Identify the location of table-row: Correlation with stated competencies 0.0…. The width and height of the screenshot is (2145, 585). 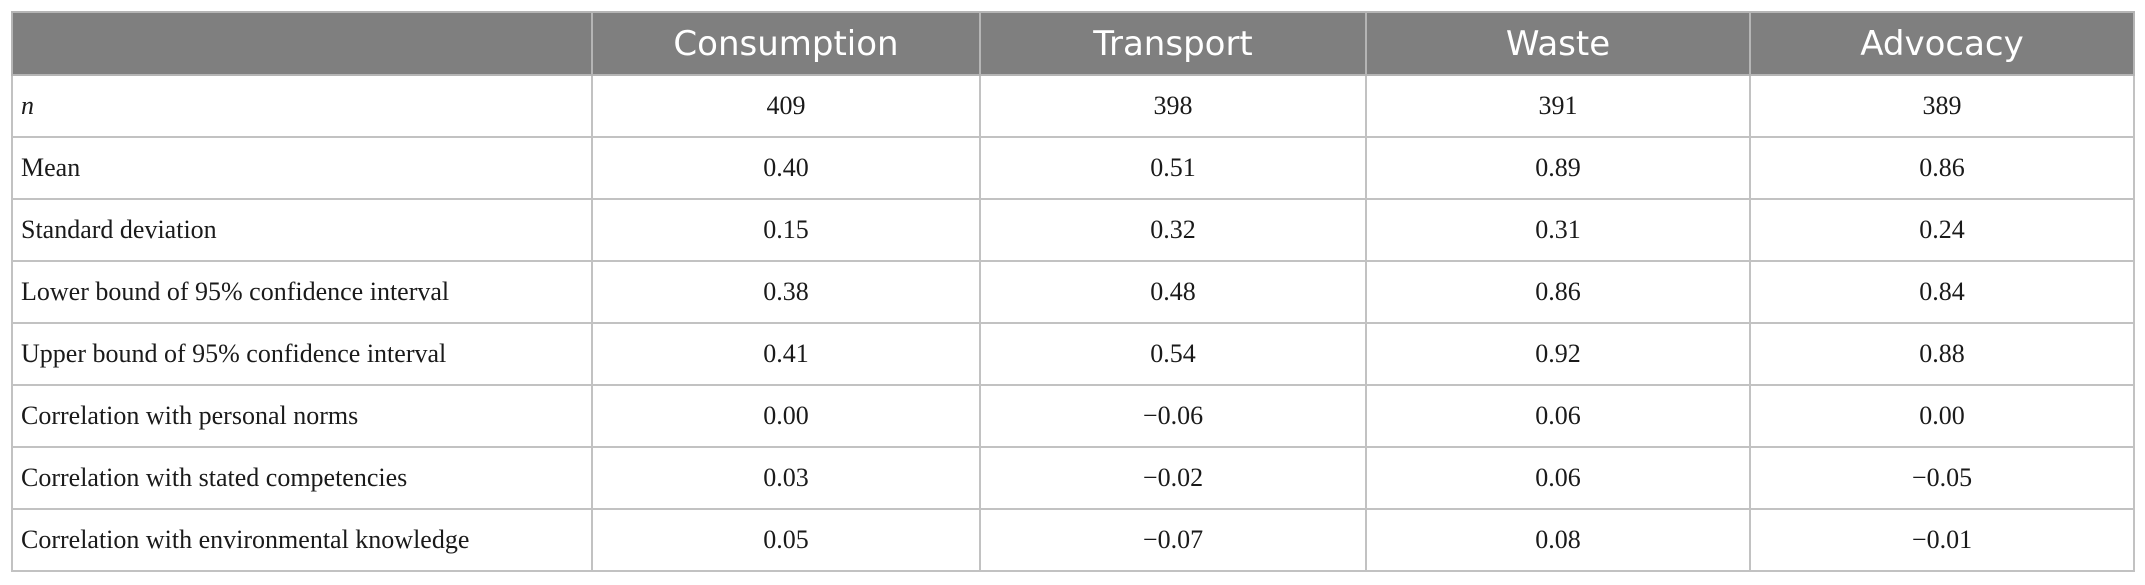
(1073, 478).